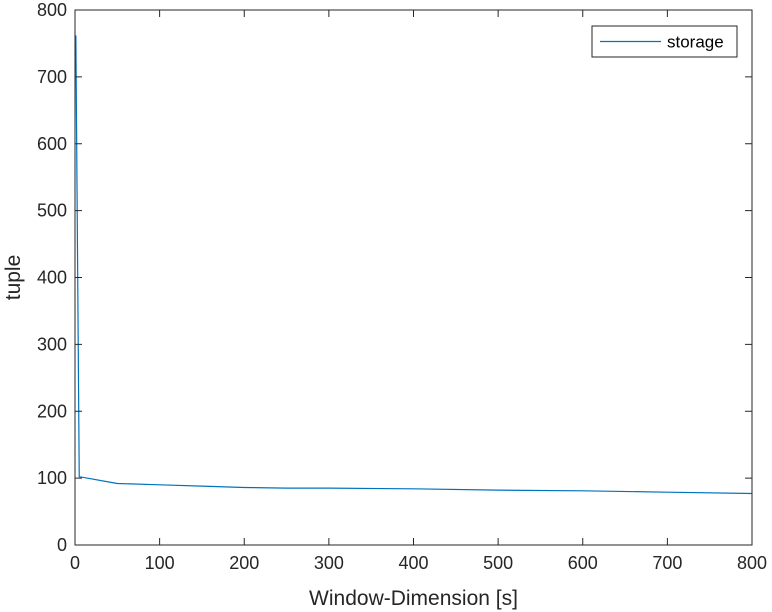 Image resolution: width=772 pixels, height=612 pixels. What do you see at coordinates (52, 411) in the screenshot?
I see `y-tick-label: 200` at bounding box center [52, 411].